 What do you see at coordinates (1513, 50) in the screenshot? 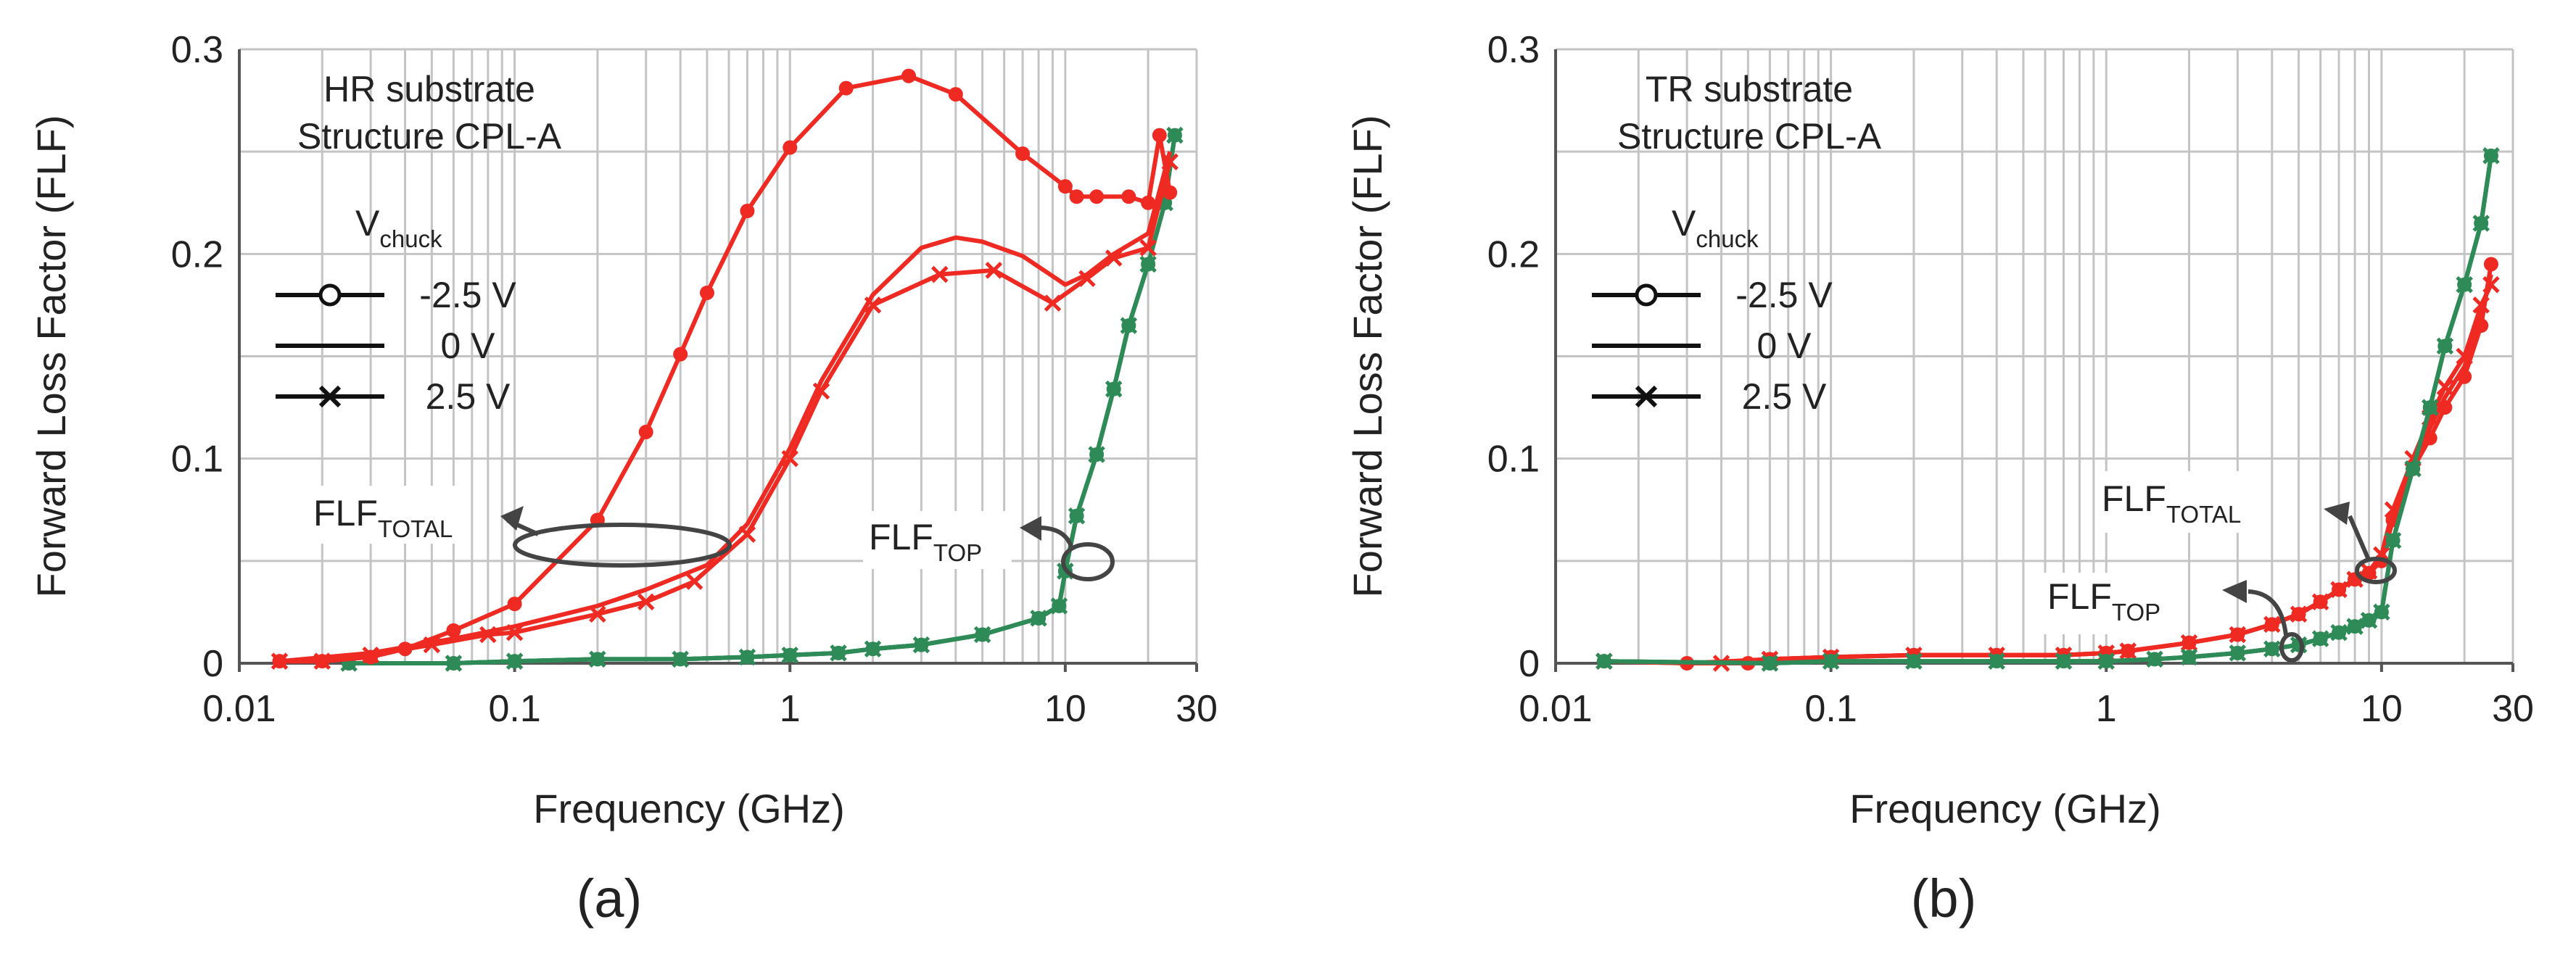
I see `y-tick-label: 0.3` at bounding box center [1513, 50].